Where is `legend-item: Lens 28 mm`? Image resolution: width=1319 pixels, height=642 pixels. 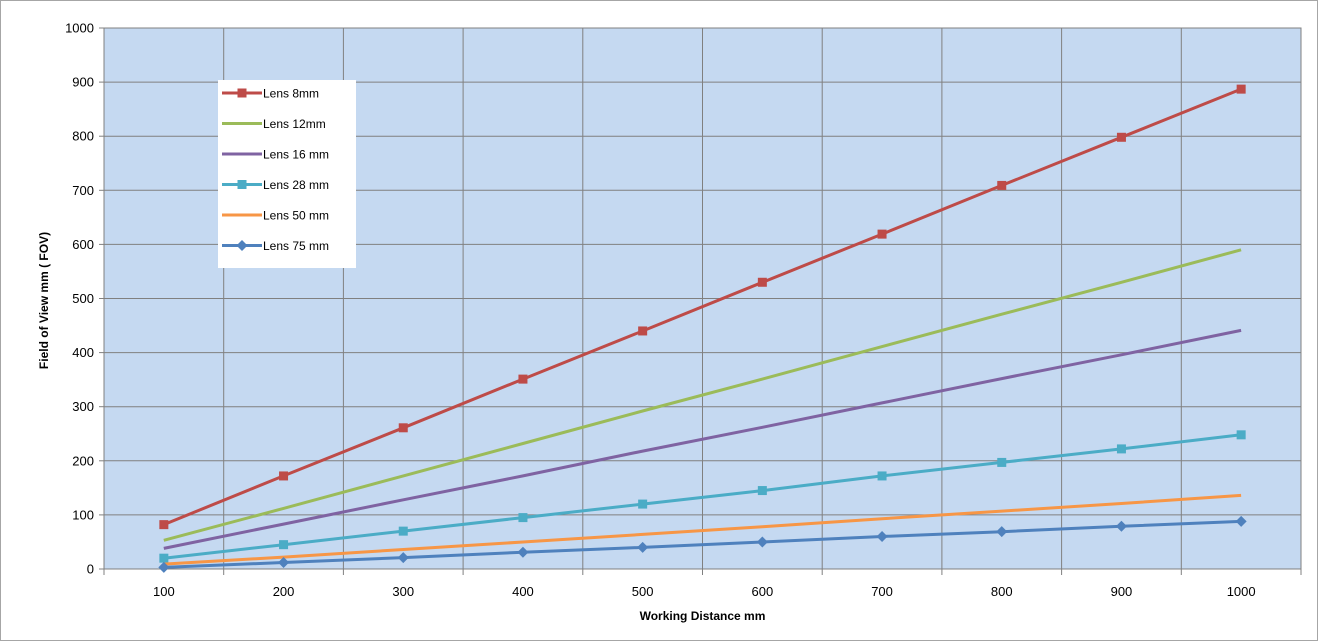
legend-item: Lens 28 mm is located at coordinates (275, 185).